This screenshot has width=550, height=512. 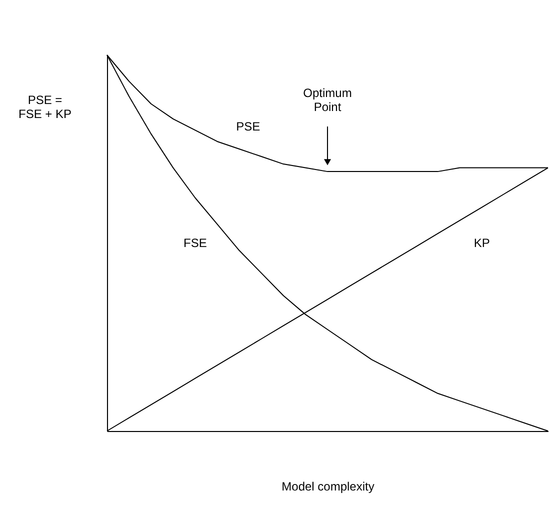 What do you see at coordinates (328, 487) in the screenshot?
I see `x-axis-title: Model complexity` at bounding box center [328, 487].